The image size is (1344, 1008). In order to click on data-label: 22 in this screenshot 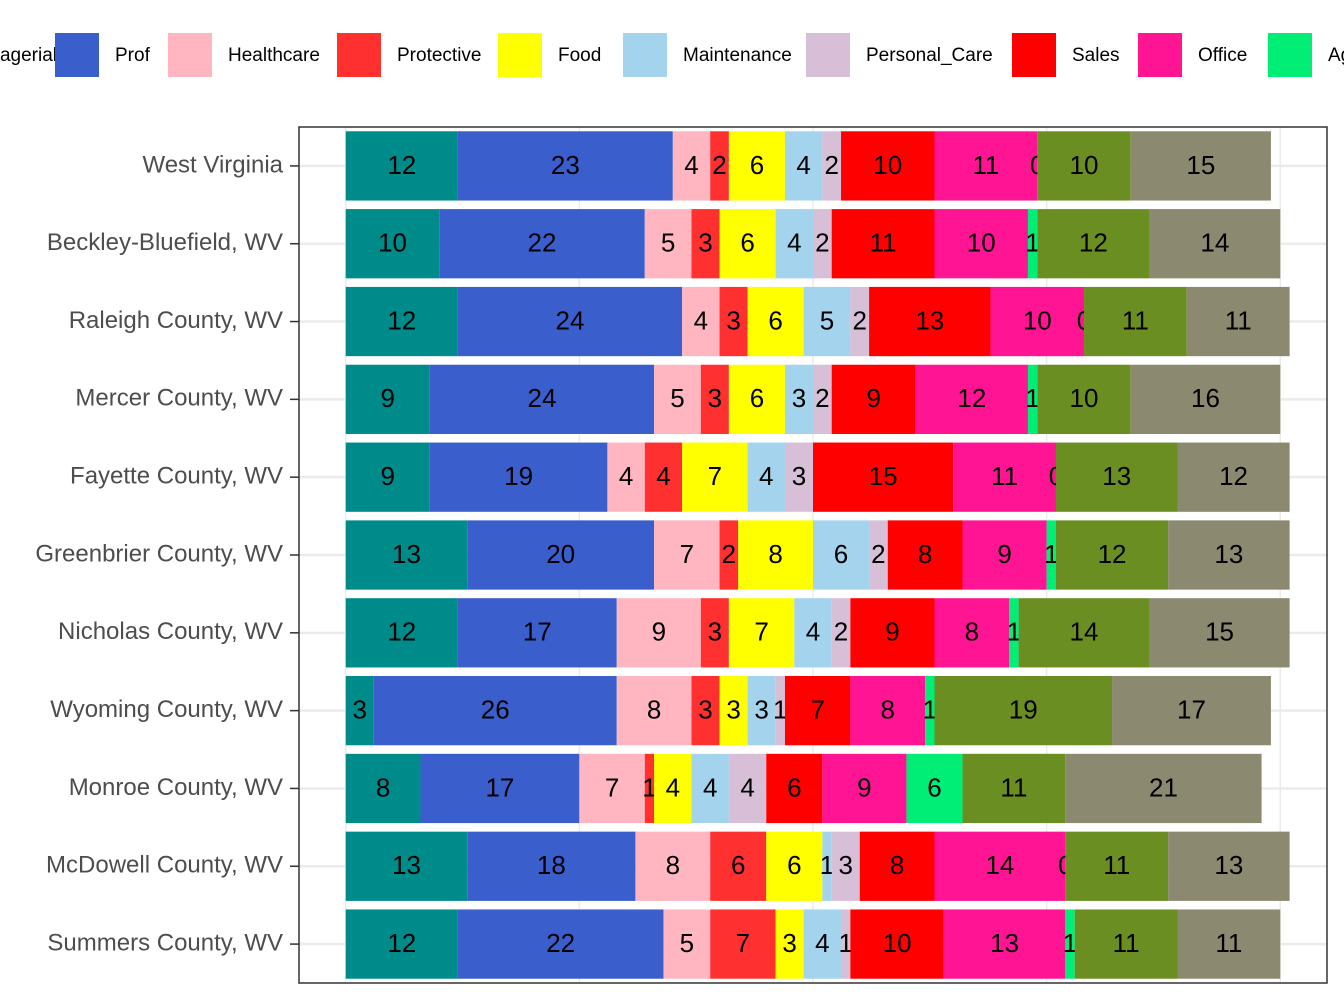, I will do `click(560, 943)`.